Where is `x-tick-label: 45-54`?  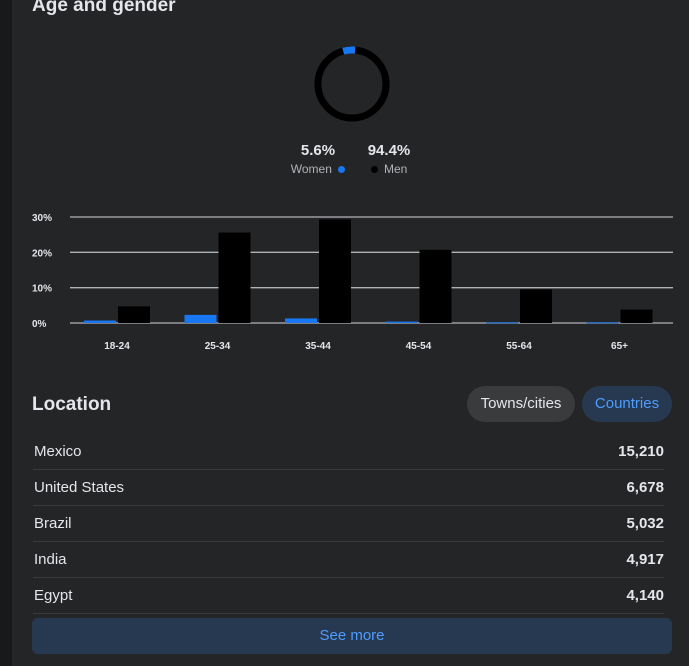 x-tick-label: 45-54 is located at coordinates (419, 346).